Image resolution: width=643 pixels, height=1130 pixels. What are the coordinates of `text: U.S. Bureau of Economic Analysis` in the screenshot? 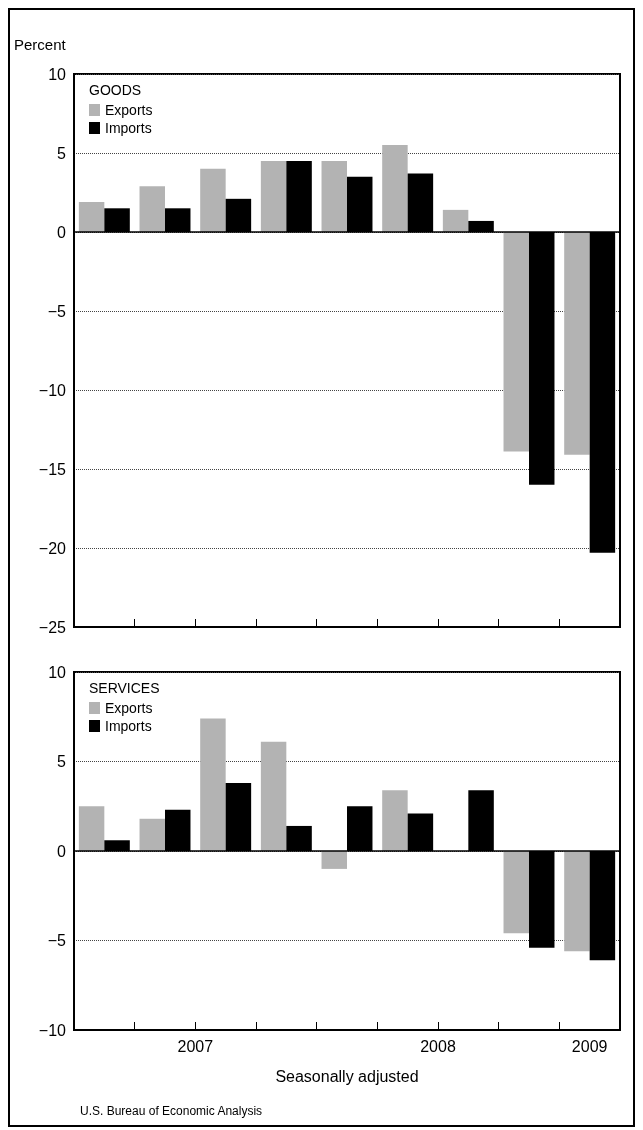 It's located at (171, 1111).